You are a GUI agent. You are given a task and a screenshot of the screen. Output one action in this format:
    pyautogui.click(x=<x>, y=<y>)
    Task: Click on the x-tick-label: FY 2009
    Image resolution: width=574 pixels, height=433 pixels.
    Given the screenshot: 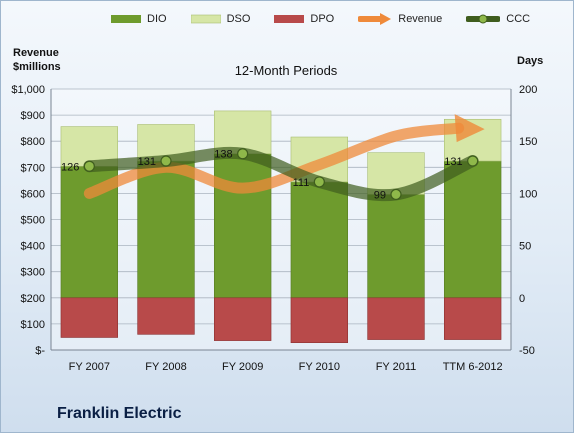 What is the action you would take?
    pyautogui.click(x=242, y=367)
    